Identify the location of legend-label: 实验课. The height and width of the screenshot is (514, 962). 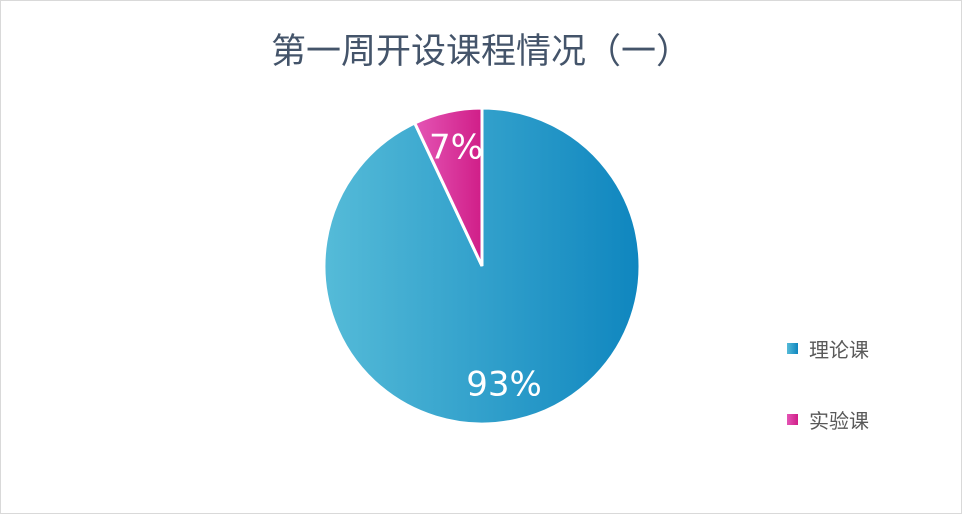
(839, 421).